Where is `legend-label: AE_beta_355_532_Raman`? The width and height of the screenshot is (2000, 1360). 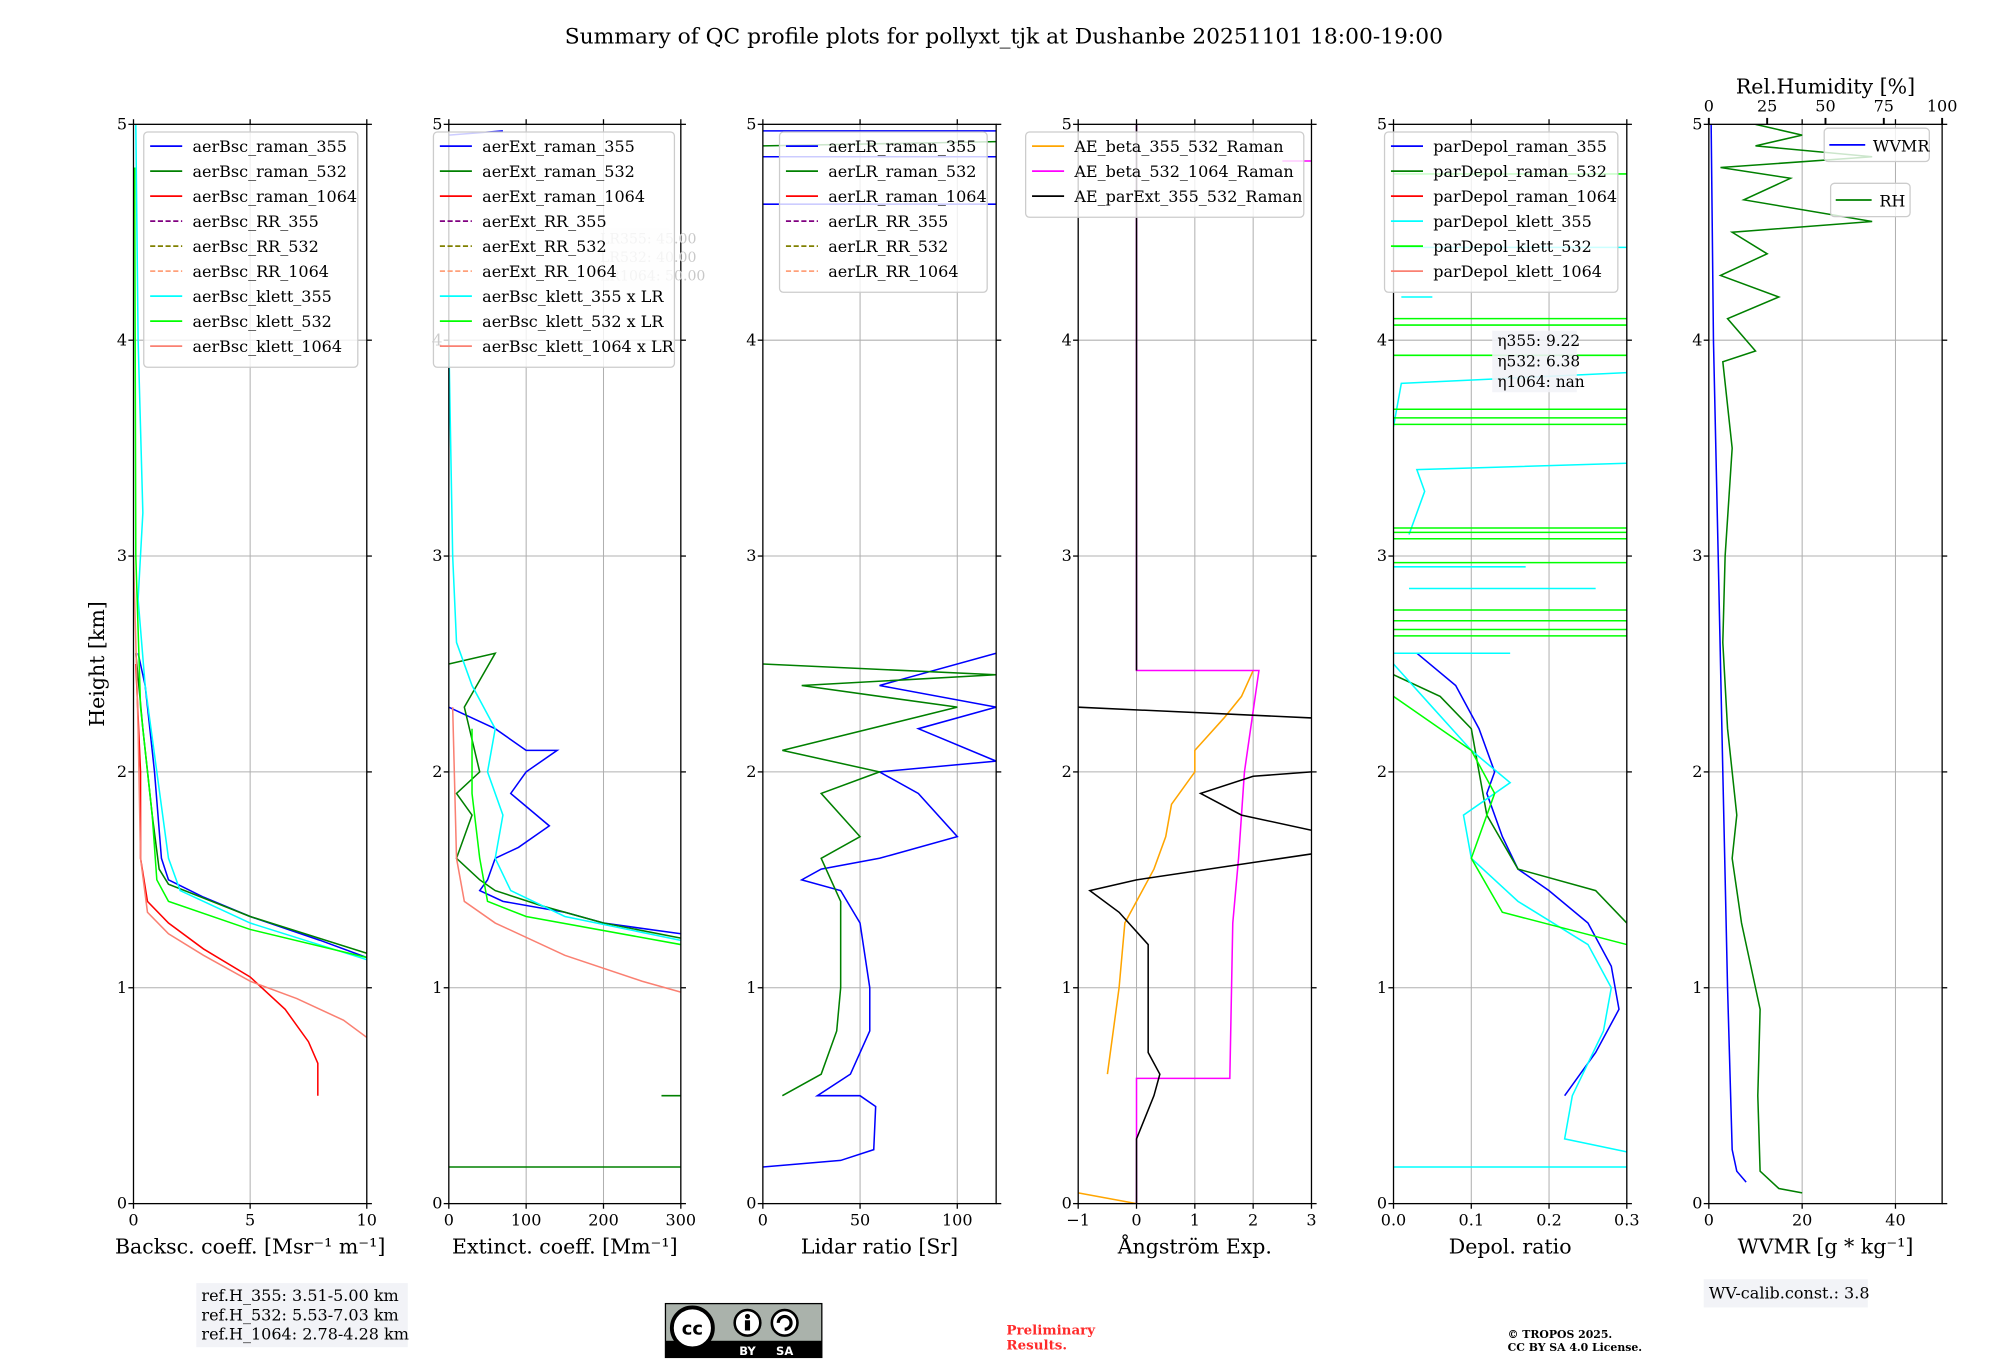
legend-label: AE_beta_355_532_Raman is located at coordinates (1178, 146).